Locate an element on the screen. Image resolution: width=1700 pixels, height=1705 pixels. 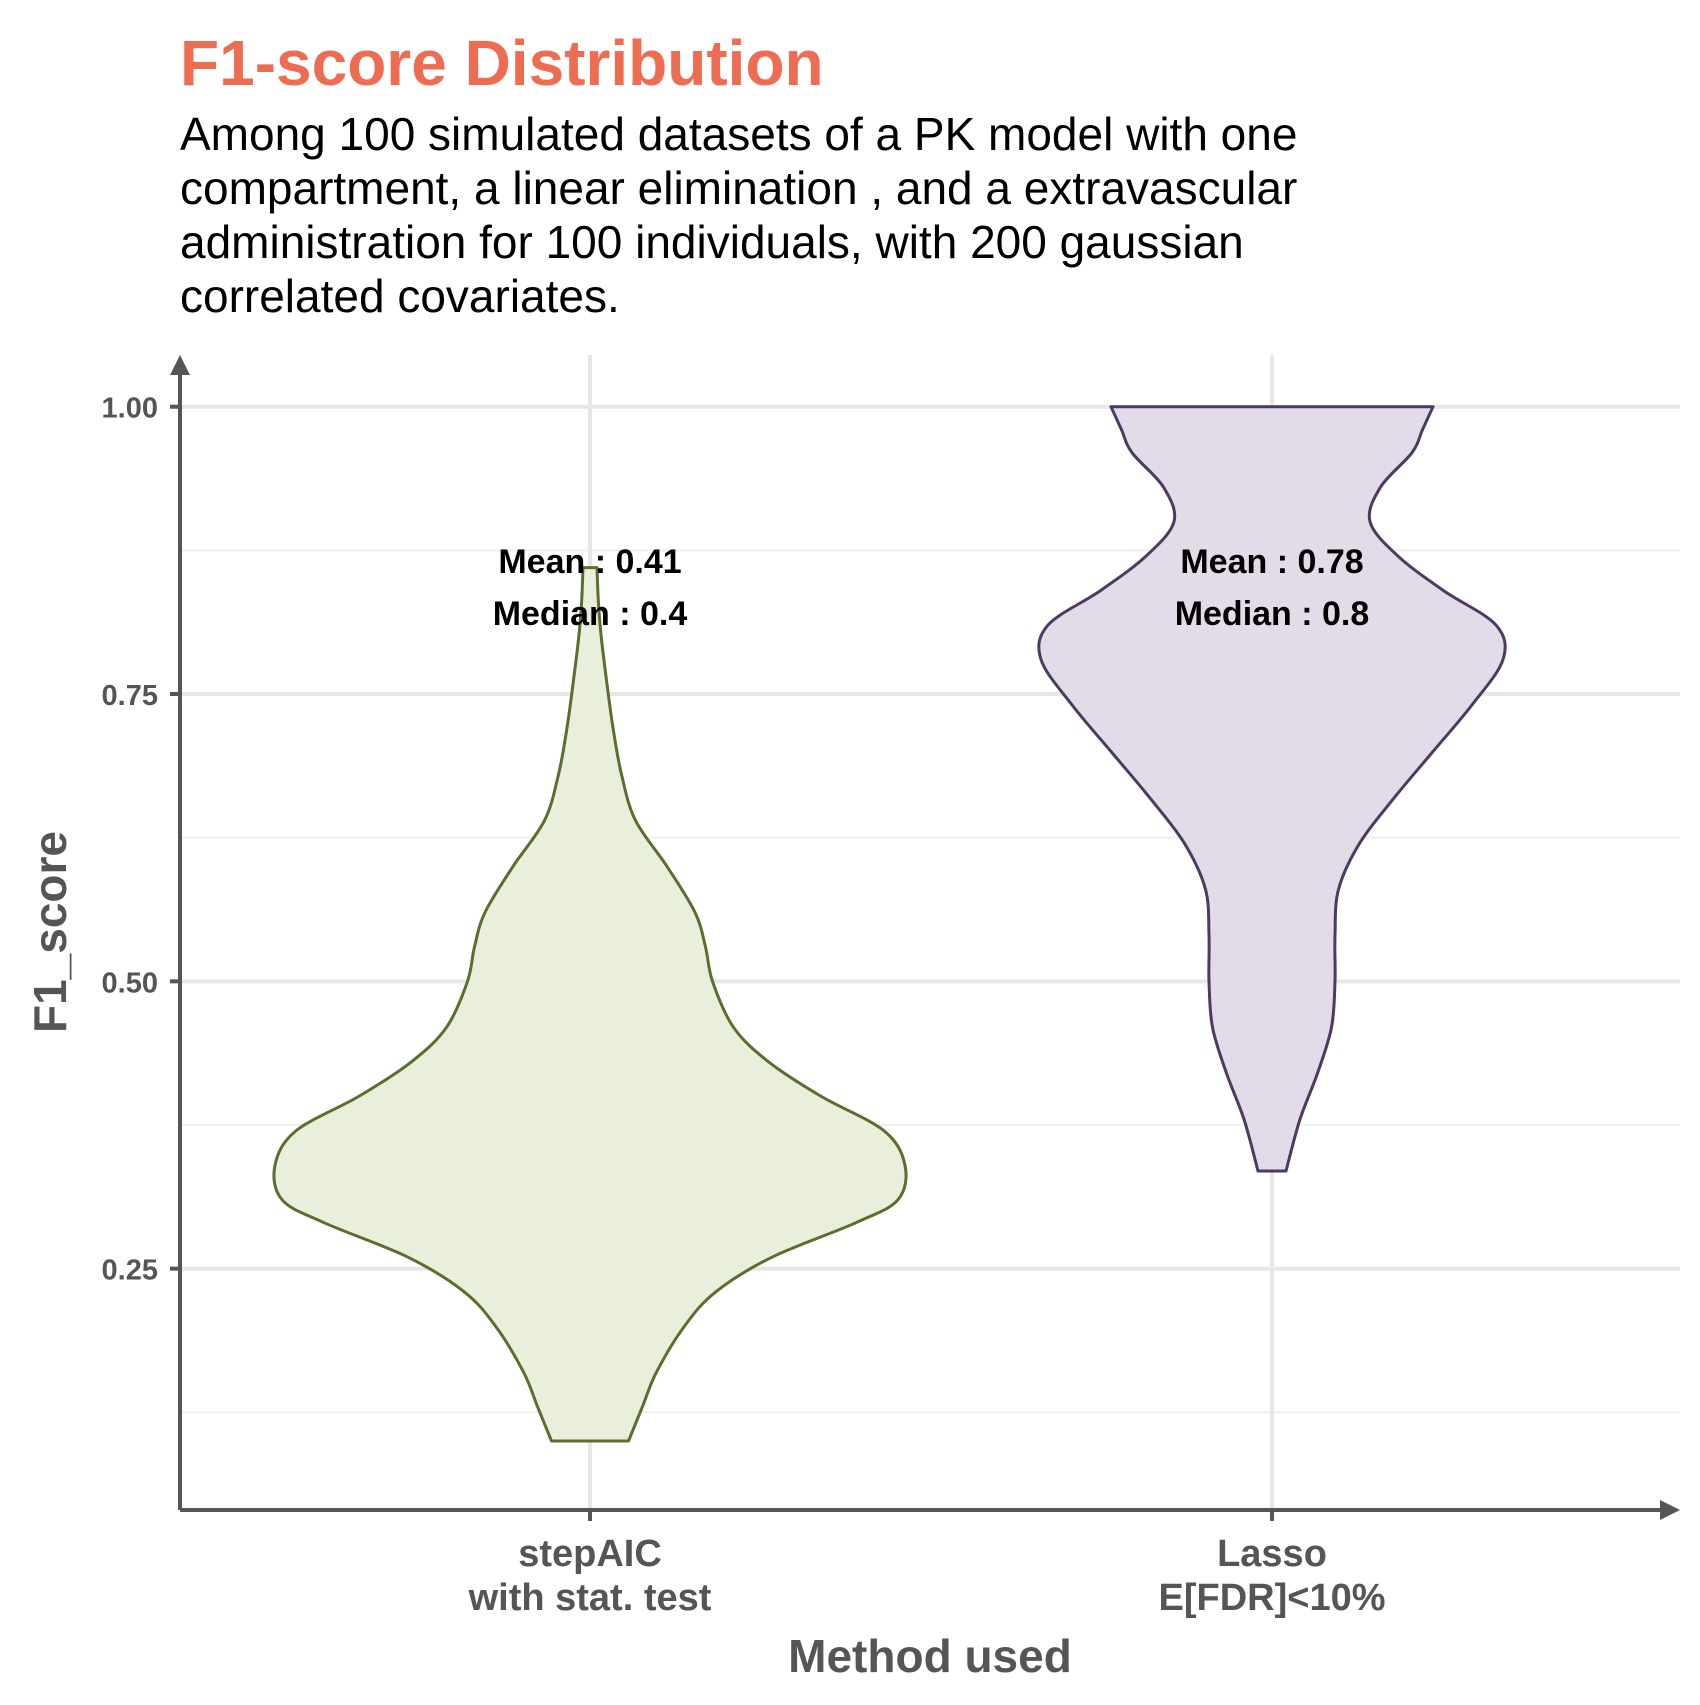
median-annotation: Median : 0.8 is located at coordinates (1272, 614).